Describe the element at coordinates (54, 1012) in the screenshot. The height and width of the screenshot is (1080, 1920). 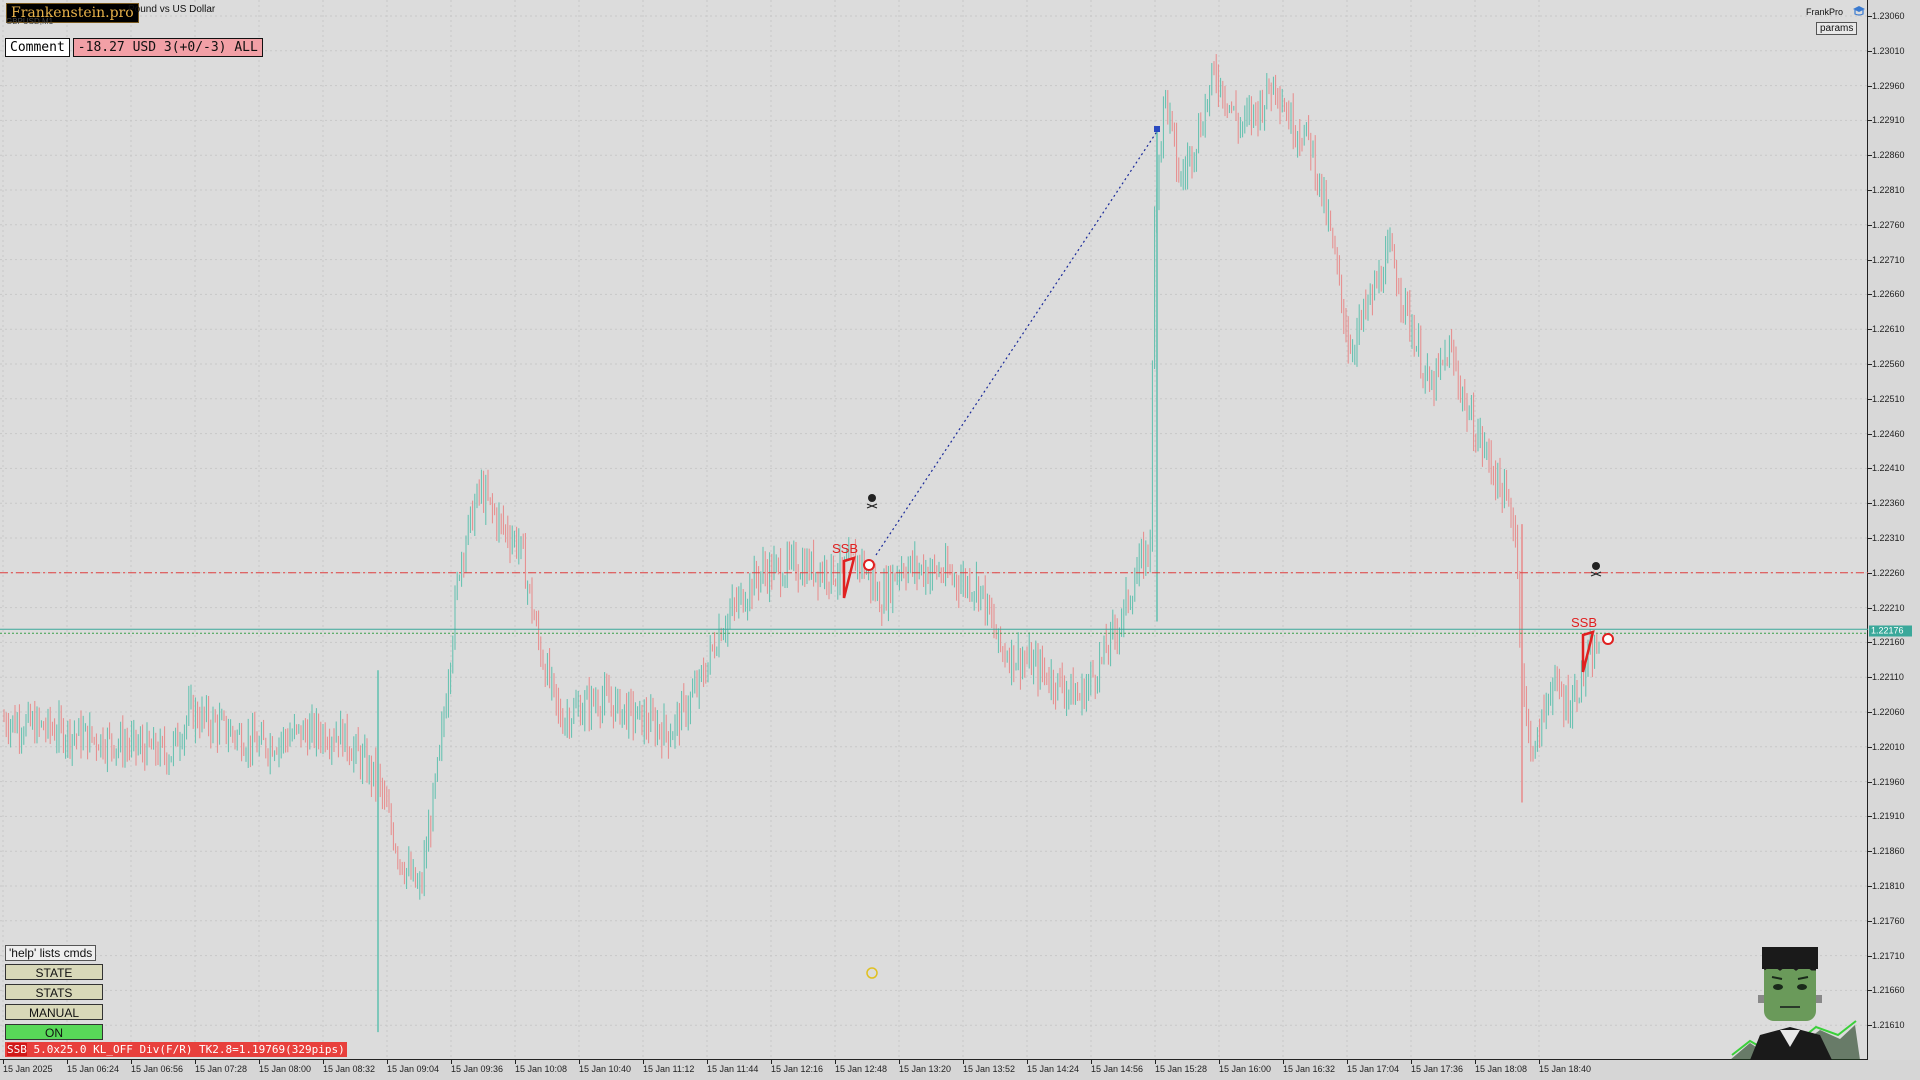
I see `manual-button: MANUAL` at that location.